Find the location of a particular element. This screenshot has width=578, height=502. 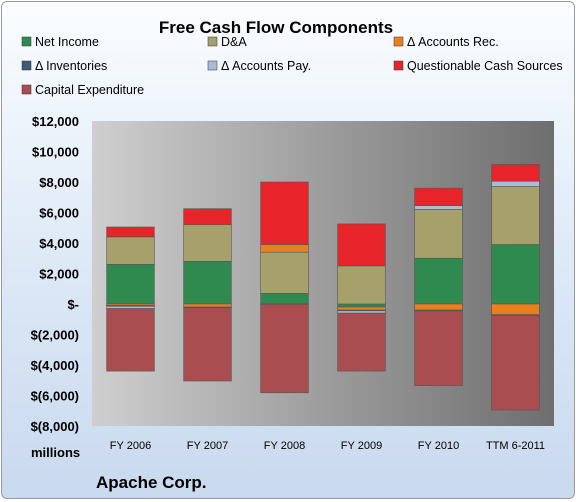

legend-label: D&A is located at coordinates (234, 42).